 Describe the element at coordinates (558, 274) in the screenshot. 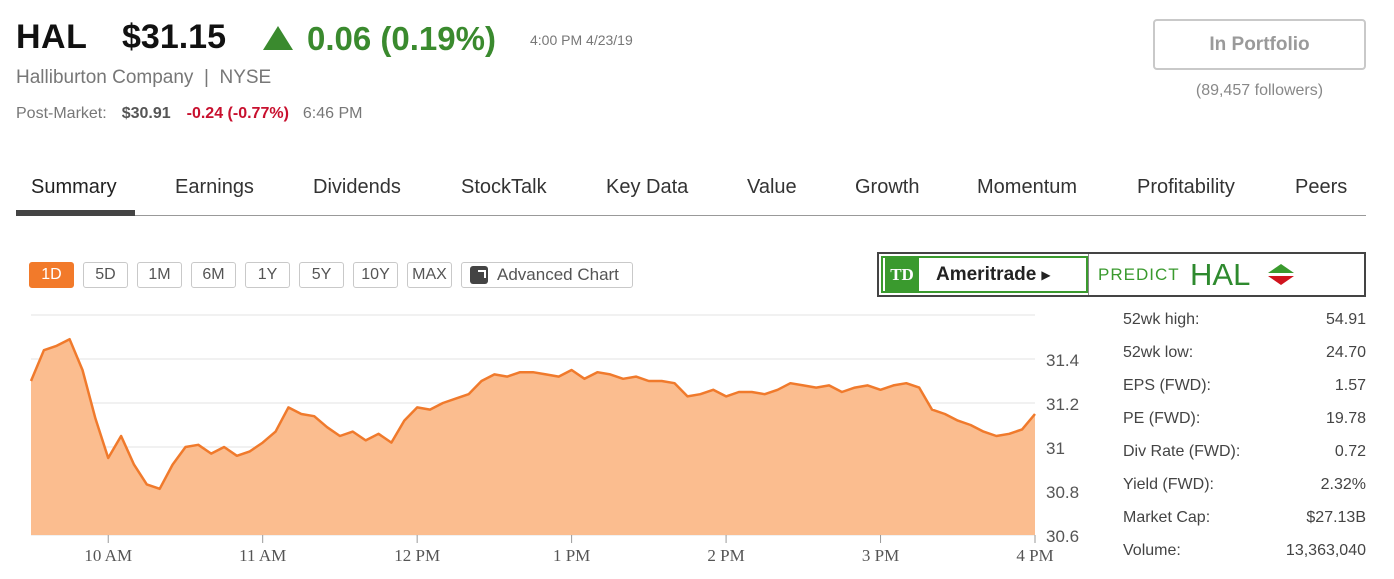

I see `advanced-chart-label: Advanced Chart` at that location.